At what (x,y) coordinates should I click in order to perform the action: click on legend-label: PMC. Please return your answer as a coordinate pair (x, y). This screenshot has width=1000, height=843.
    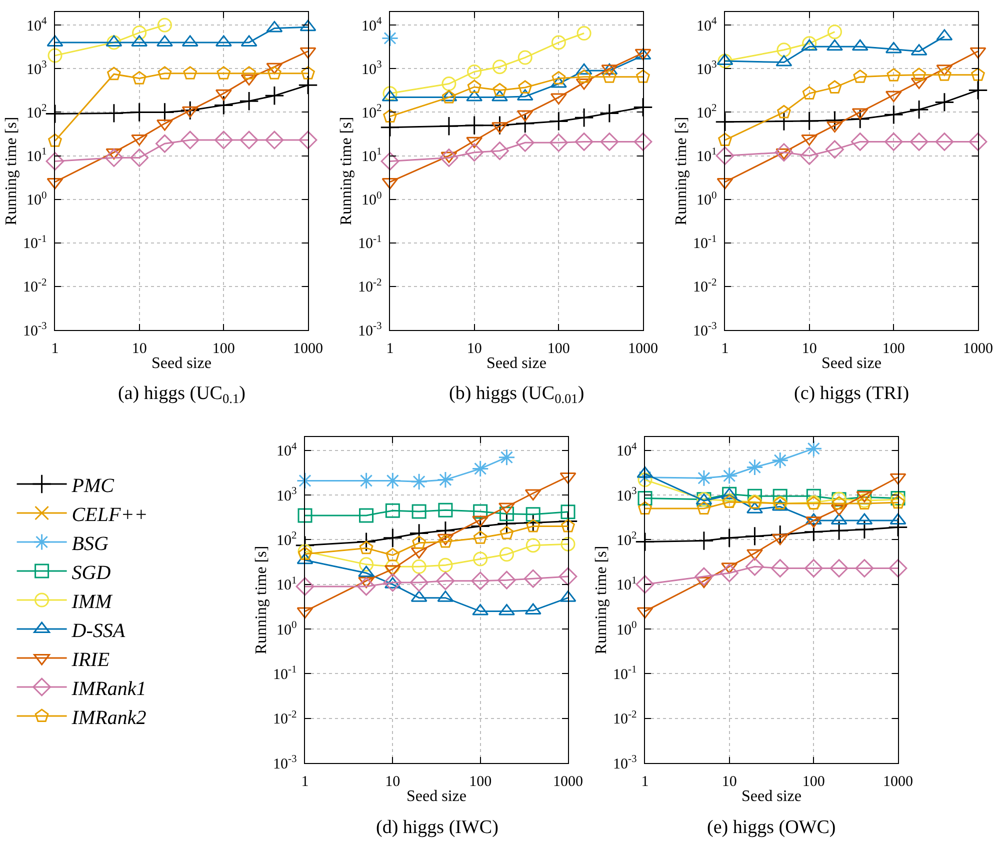
    Looking at the image, I should click on (92, 485).